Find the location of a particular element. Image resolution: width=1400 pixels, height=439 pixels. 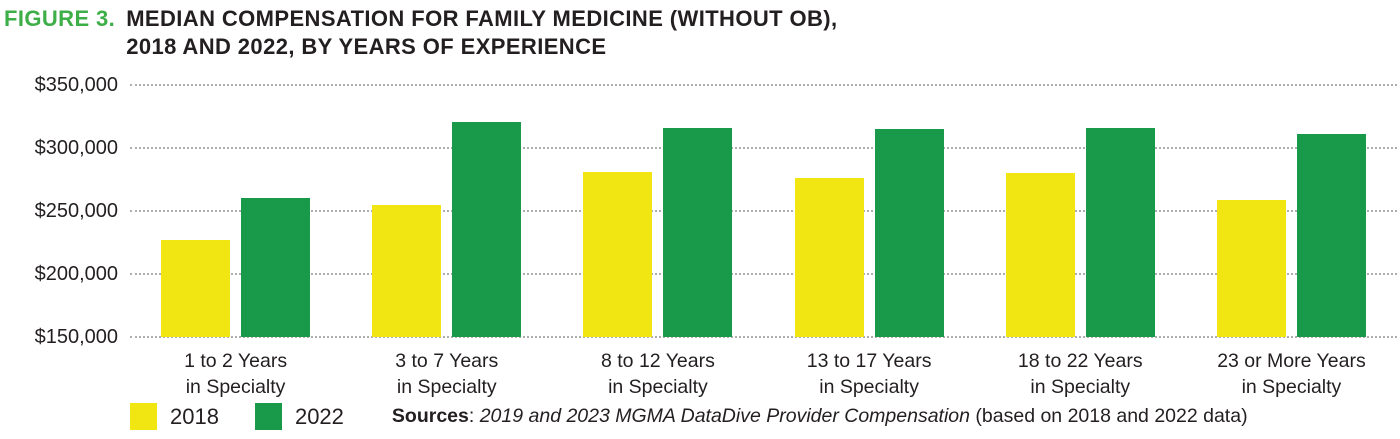

y-axis-labels: $350,000 $300,000 $250,000 $200,000 $150,000 is located at coordinates (59, 211).